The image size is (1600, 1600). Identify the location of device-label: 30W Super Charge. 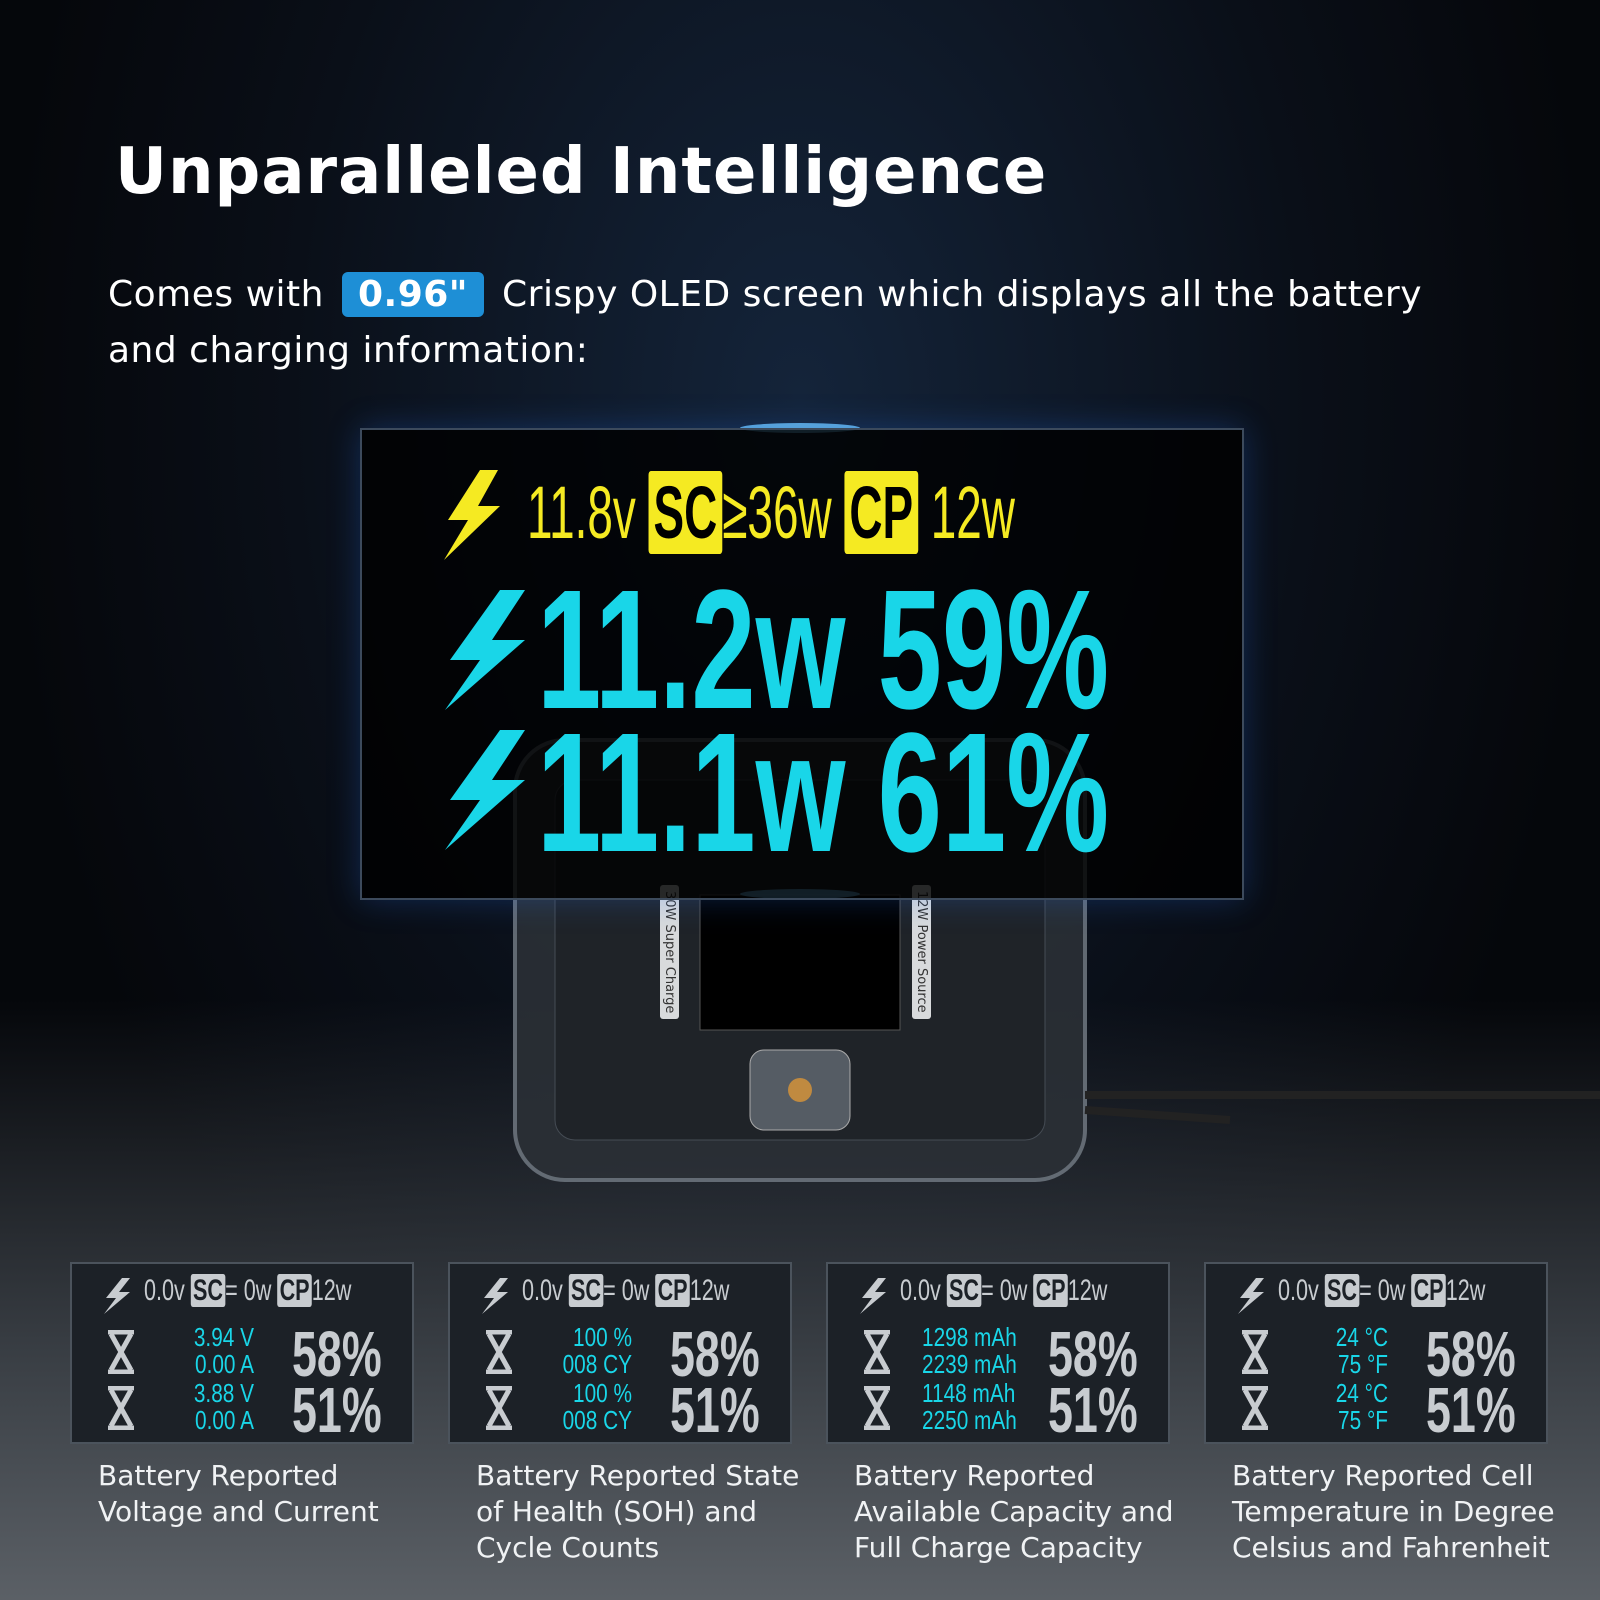
(669, 952).